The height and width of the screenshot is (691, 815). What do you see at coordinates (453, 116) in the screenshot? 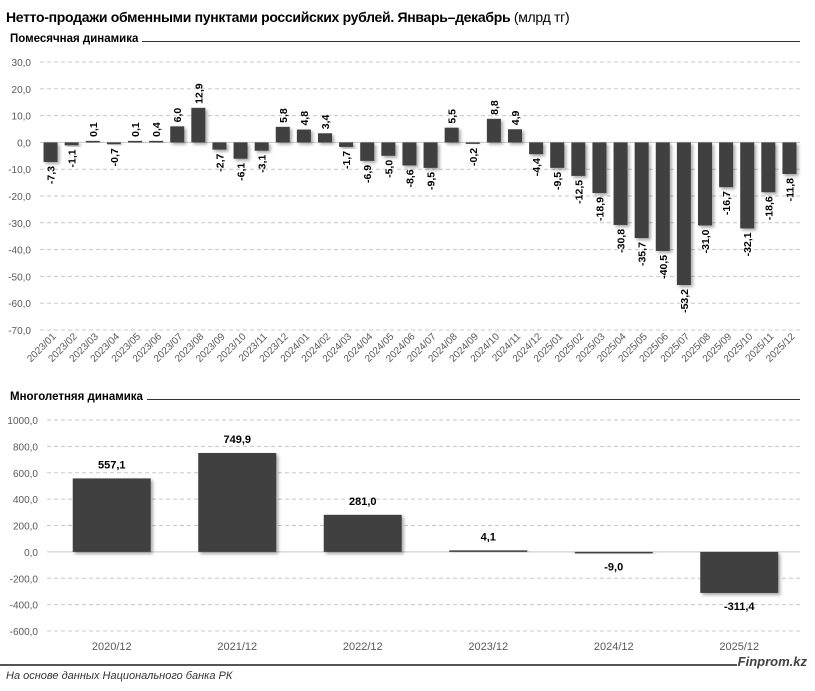
I see `data-label: 5,5` at bounding box center [453, 116].